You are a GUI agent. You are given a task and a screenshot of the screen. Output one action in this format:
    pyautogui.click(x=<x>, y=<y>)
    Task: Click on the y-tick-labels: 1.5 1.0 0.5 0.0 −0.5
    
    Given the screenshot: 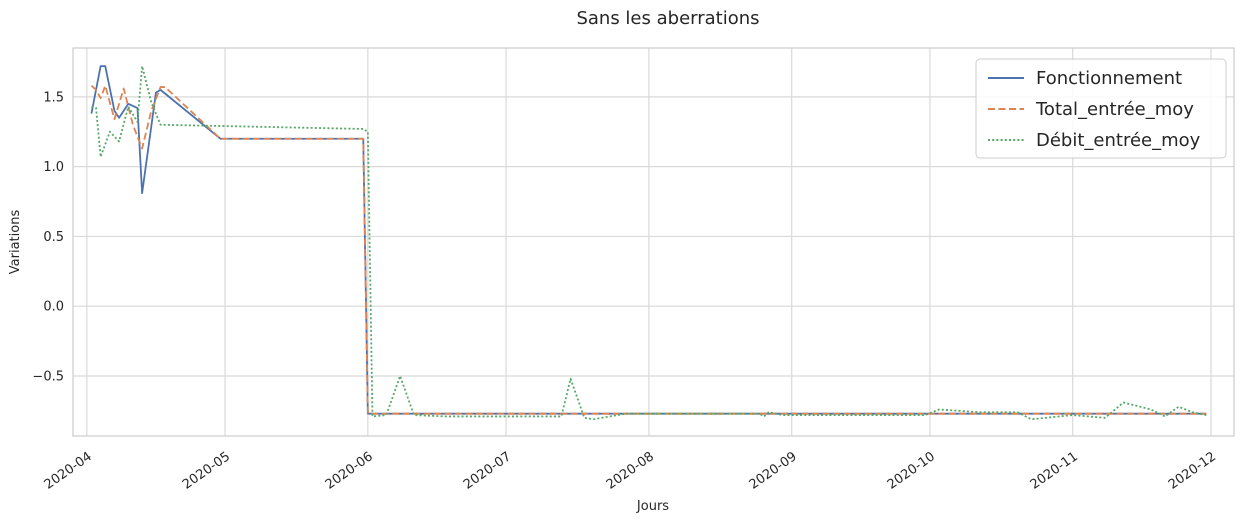 What is the action you would take?
    pyautogui.click(x=48, y=237)
    